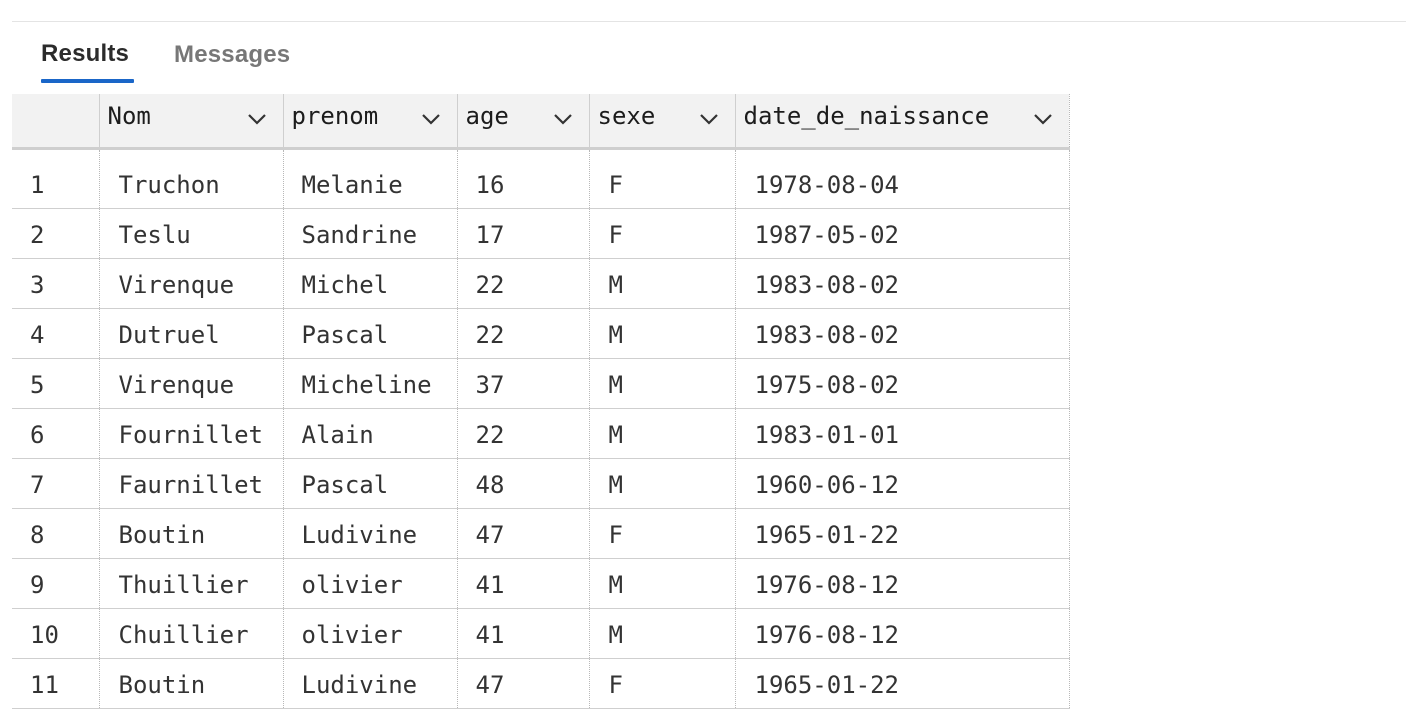 This screenshot has width=1406, height=712. Describe the element at coordinates (56, 683) in the screenshot. I see `row-number: 11` at that location.